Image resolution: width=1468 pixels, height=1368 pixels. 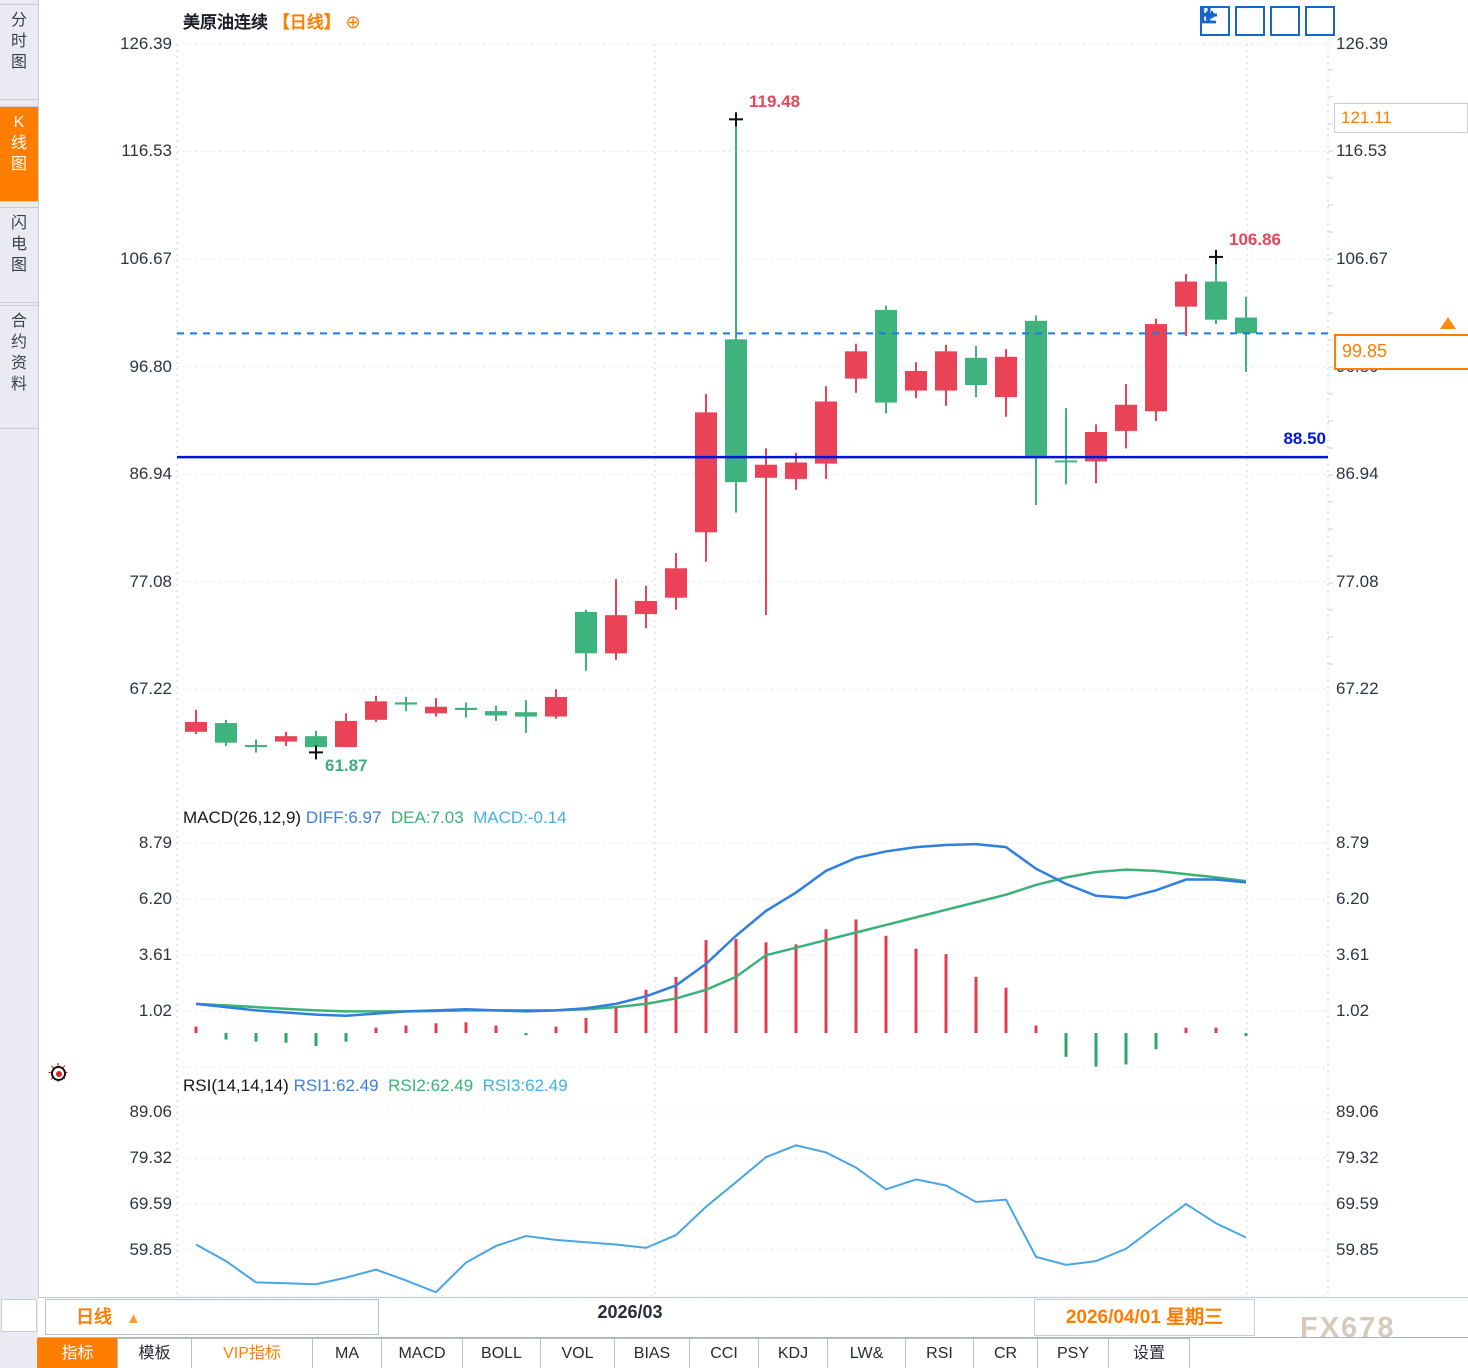 I want to click on toolbar-tab-MA: MA, so click(x=347, y=1353).